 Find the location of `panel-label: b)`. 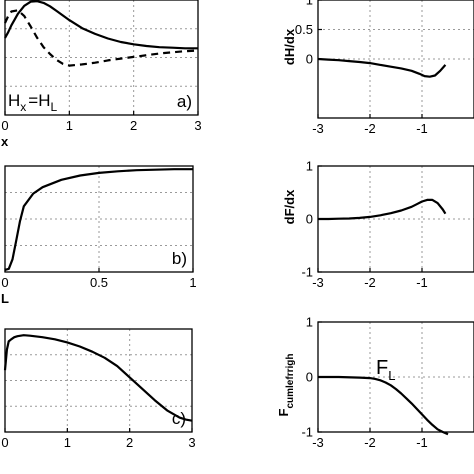

panel-label: b) is located at coordinates (179, 258).